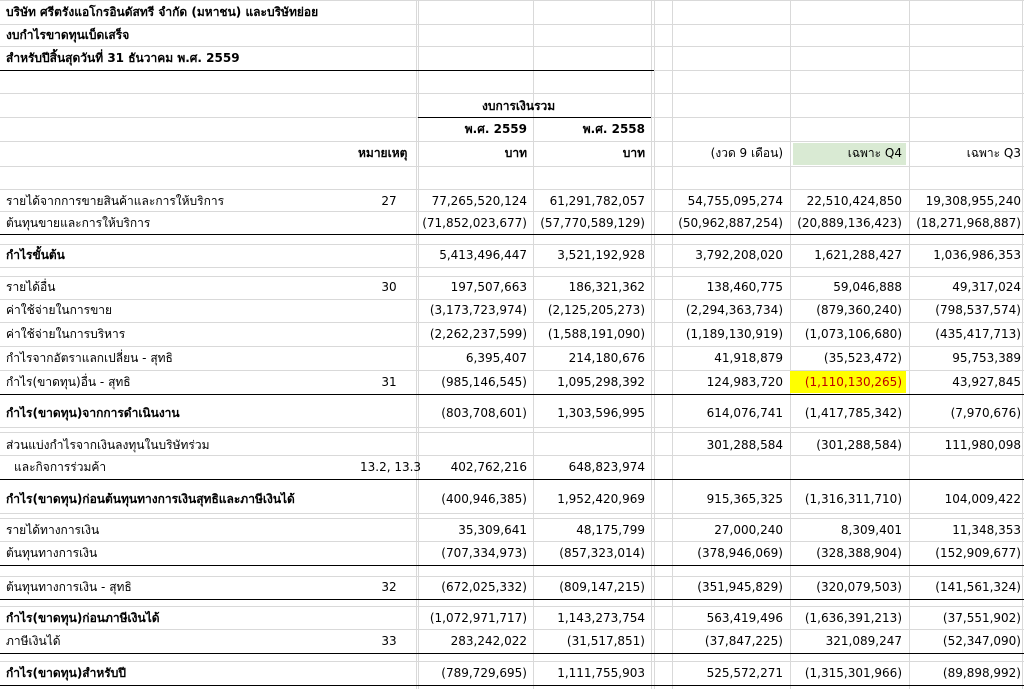  Describe the element at coordinates (982, 445) in the screenshot. I see `cell-q3: 111,980,098` at that location.